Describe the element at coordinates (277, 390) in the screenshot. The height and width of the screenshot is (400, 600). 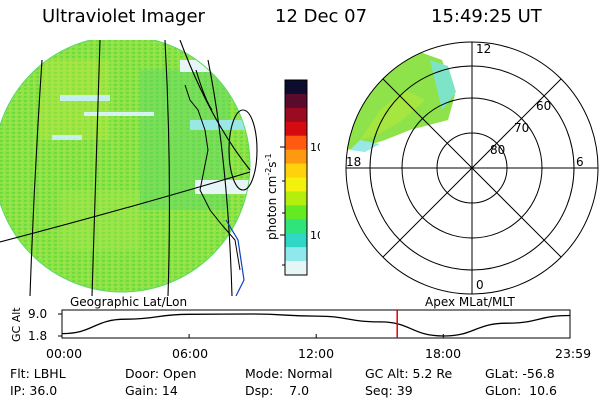
I see `info-dsp: Dsp: 7.0` at that location.